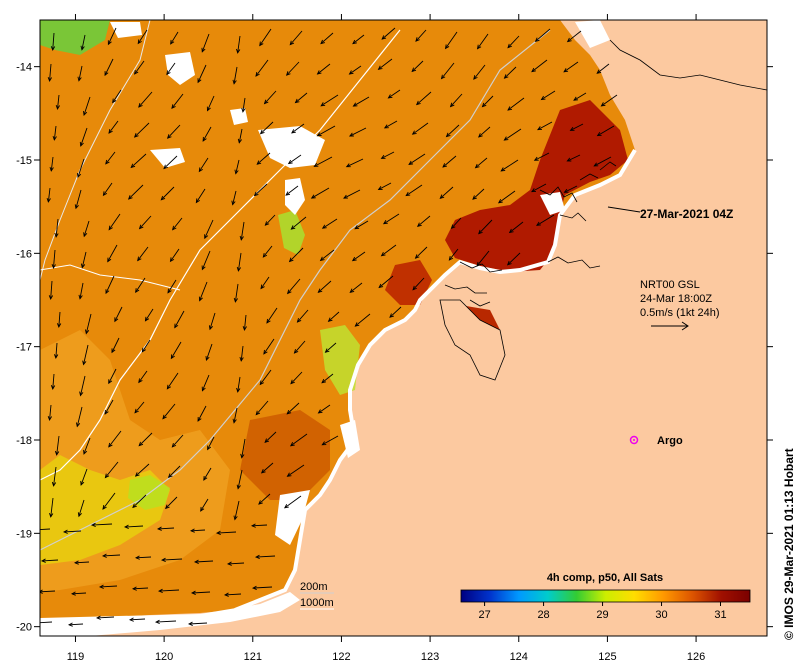 This screenshot has height=672, width=809. Describe the element at coordinates (472, 340) in the screenshot. I see `king-sound` at that location.